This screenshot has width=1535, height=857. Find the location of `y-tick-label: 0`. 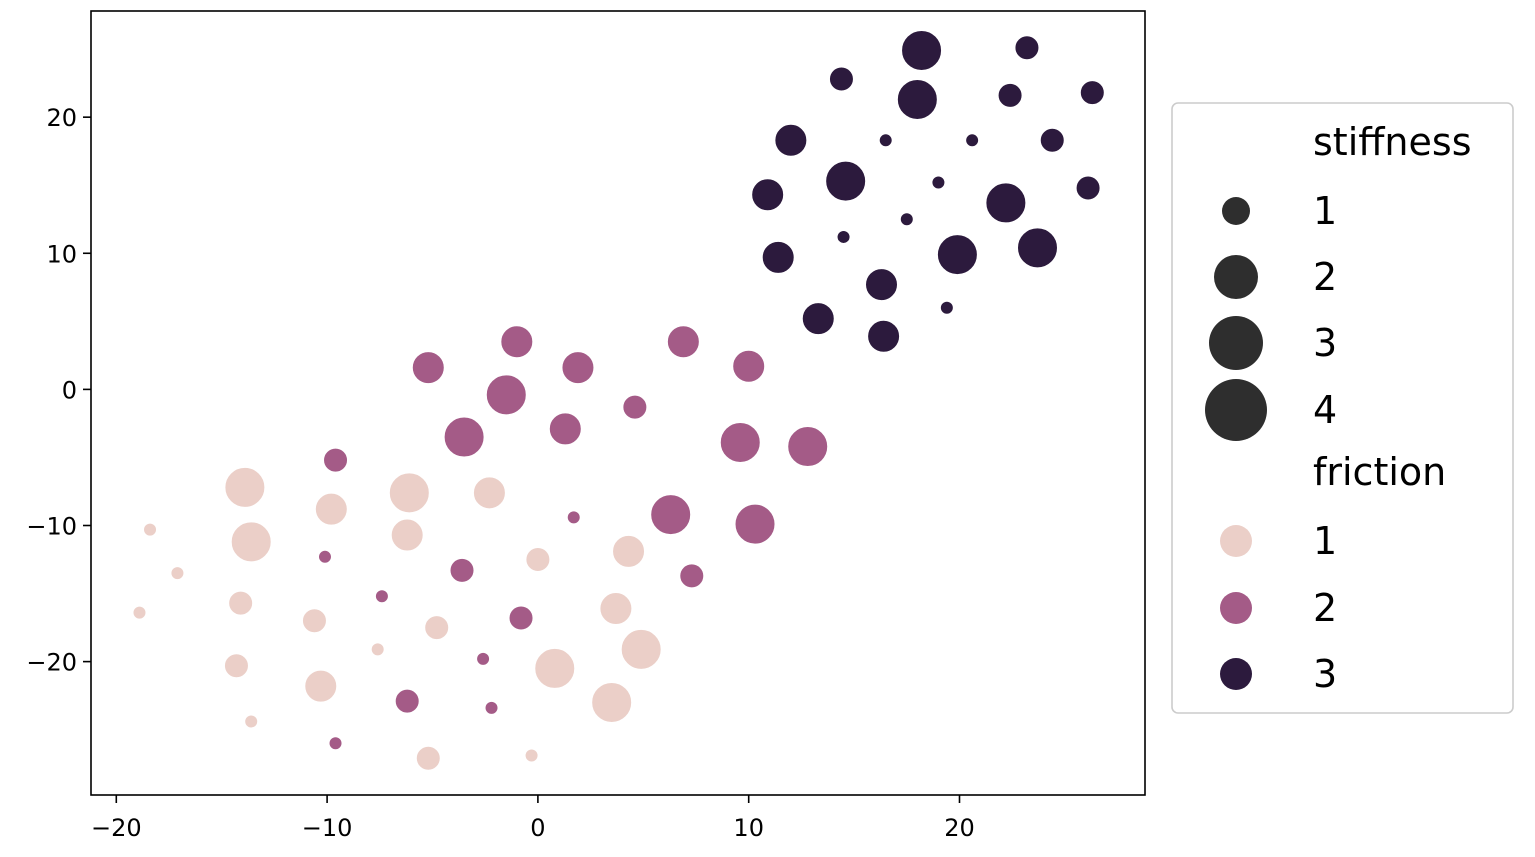

y-tick-label: 0 is located at coordinates (69, 390).